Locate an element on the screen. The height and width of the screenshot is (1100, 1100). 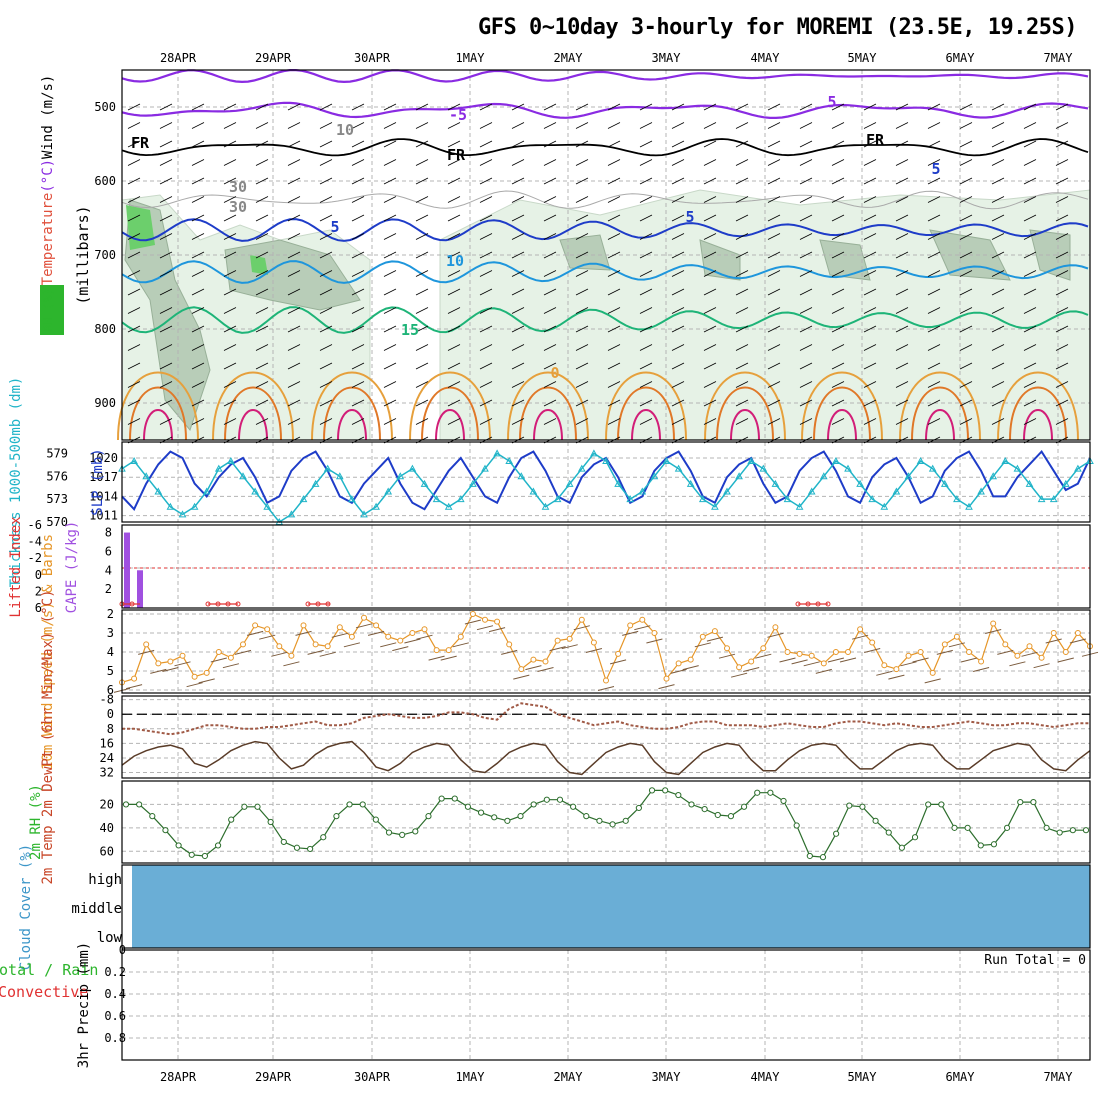
label-part: Wind (m/s) is located at coordinates (48, 117).